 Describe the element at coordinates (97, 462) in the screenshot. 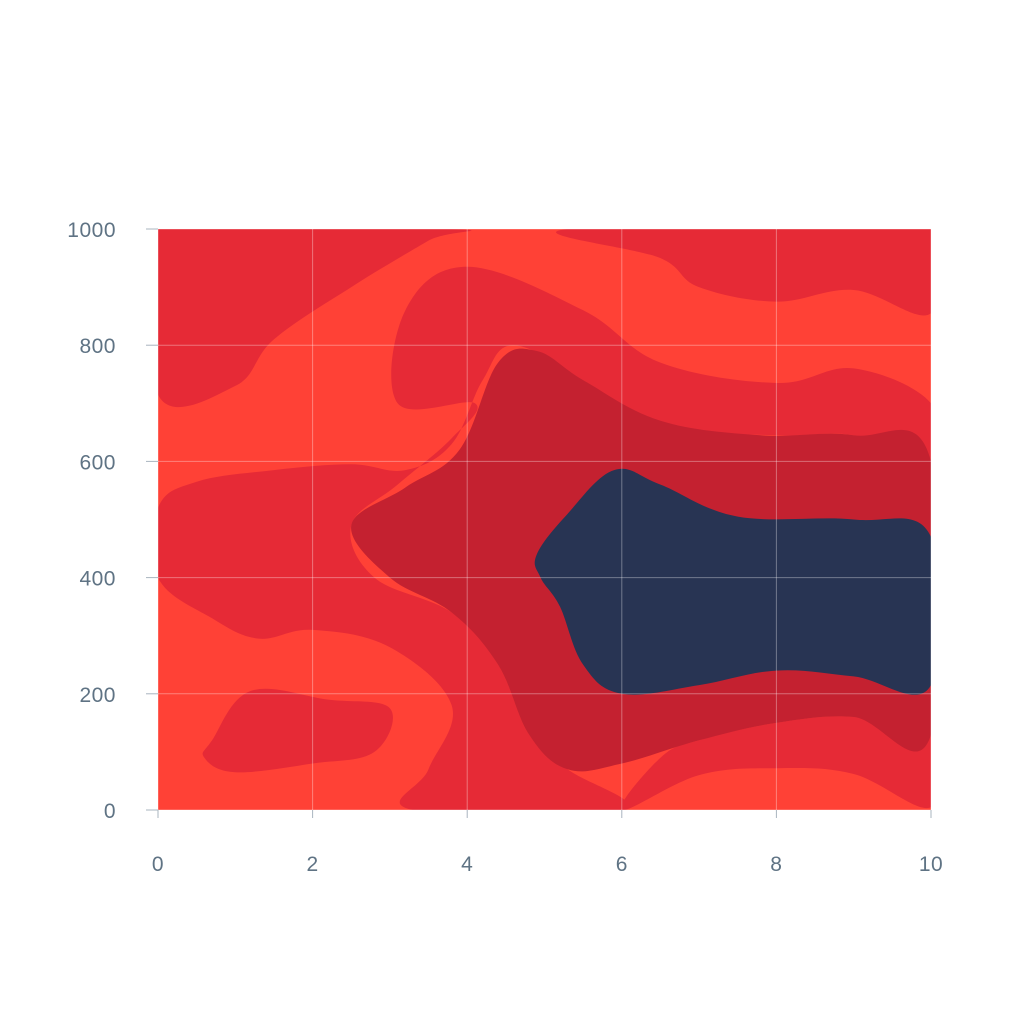

I see `y-tick-label: 600` at that location.